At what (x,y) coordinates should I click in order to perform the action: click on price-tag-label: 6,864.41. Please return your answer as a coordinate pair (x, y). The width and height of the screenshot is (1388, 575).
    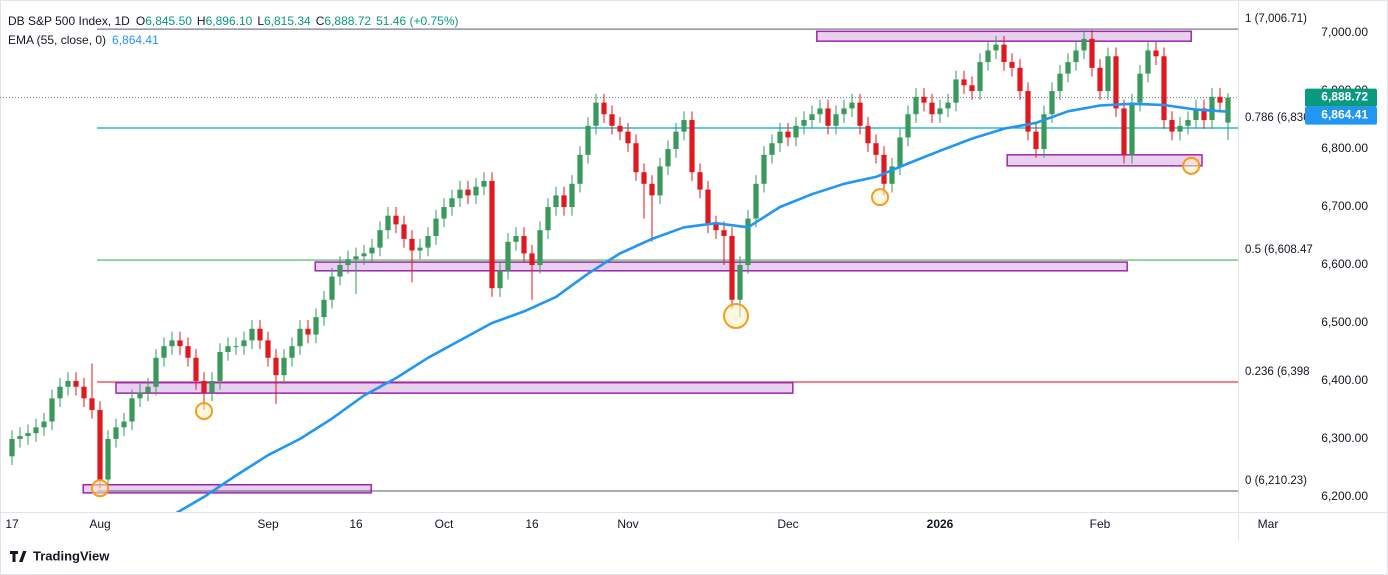
    Looking at the image, I should click on (1344, 115).